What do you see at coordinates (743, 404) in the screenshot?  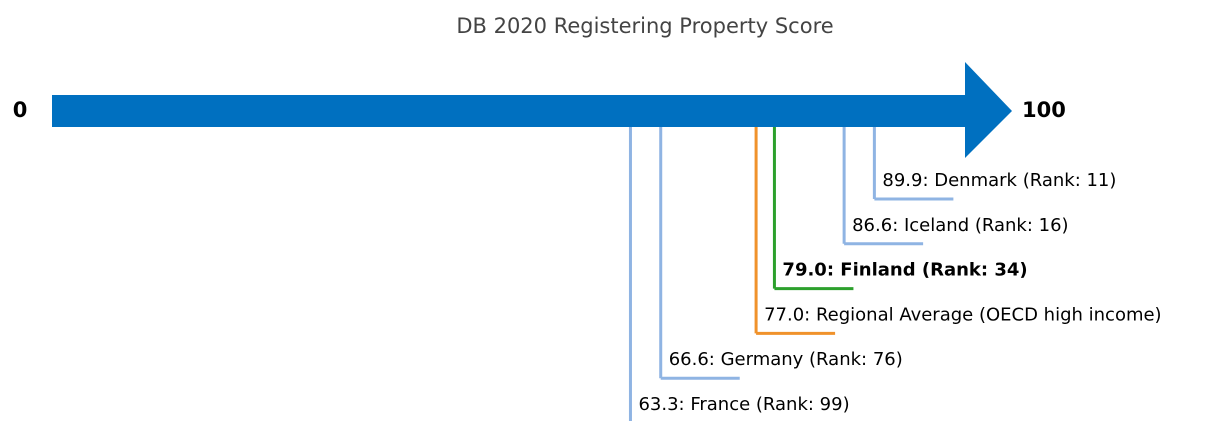 I see `marker-label: 63.3: France (Rank: 99)` at bounding box center [743, 404].